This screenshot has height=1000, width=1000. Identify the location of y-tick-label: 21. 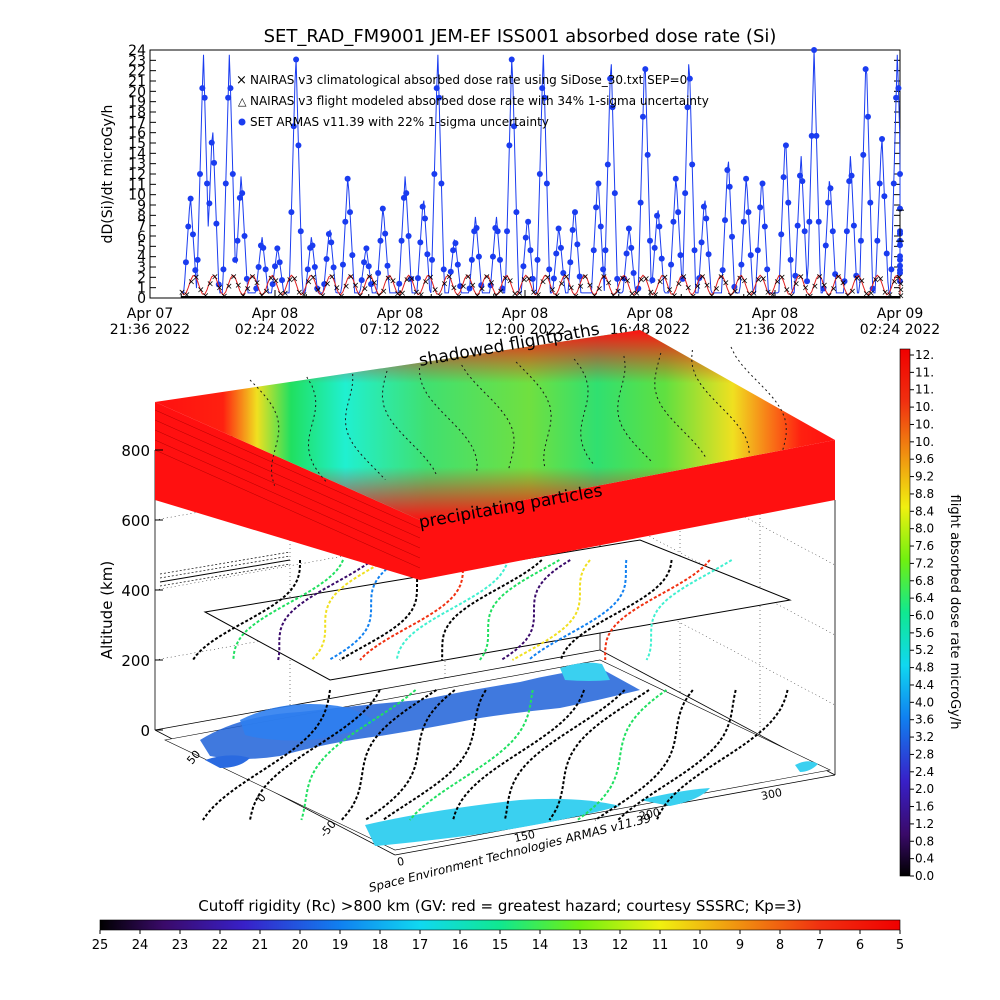
(137, 82).